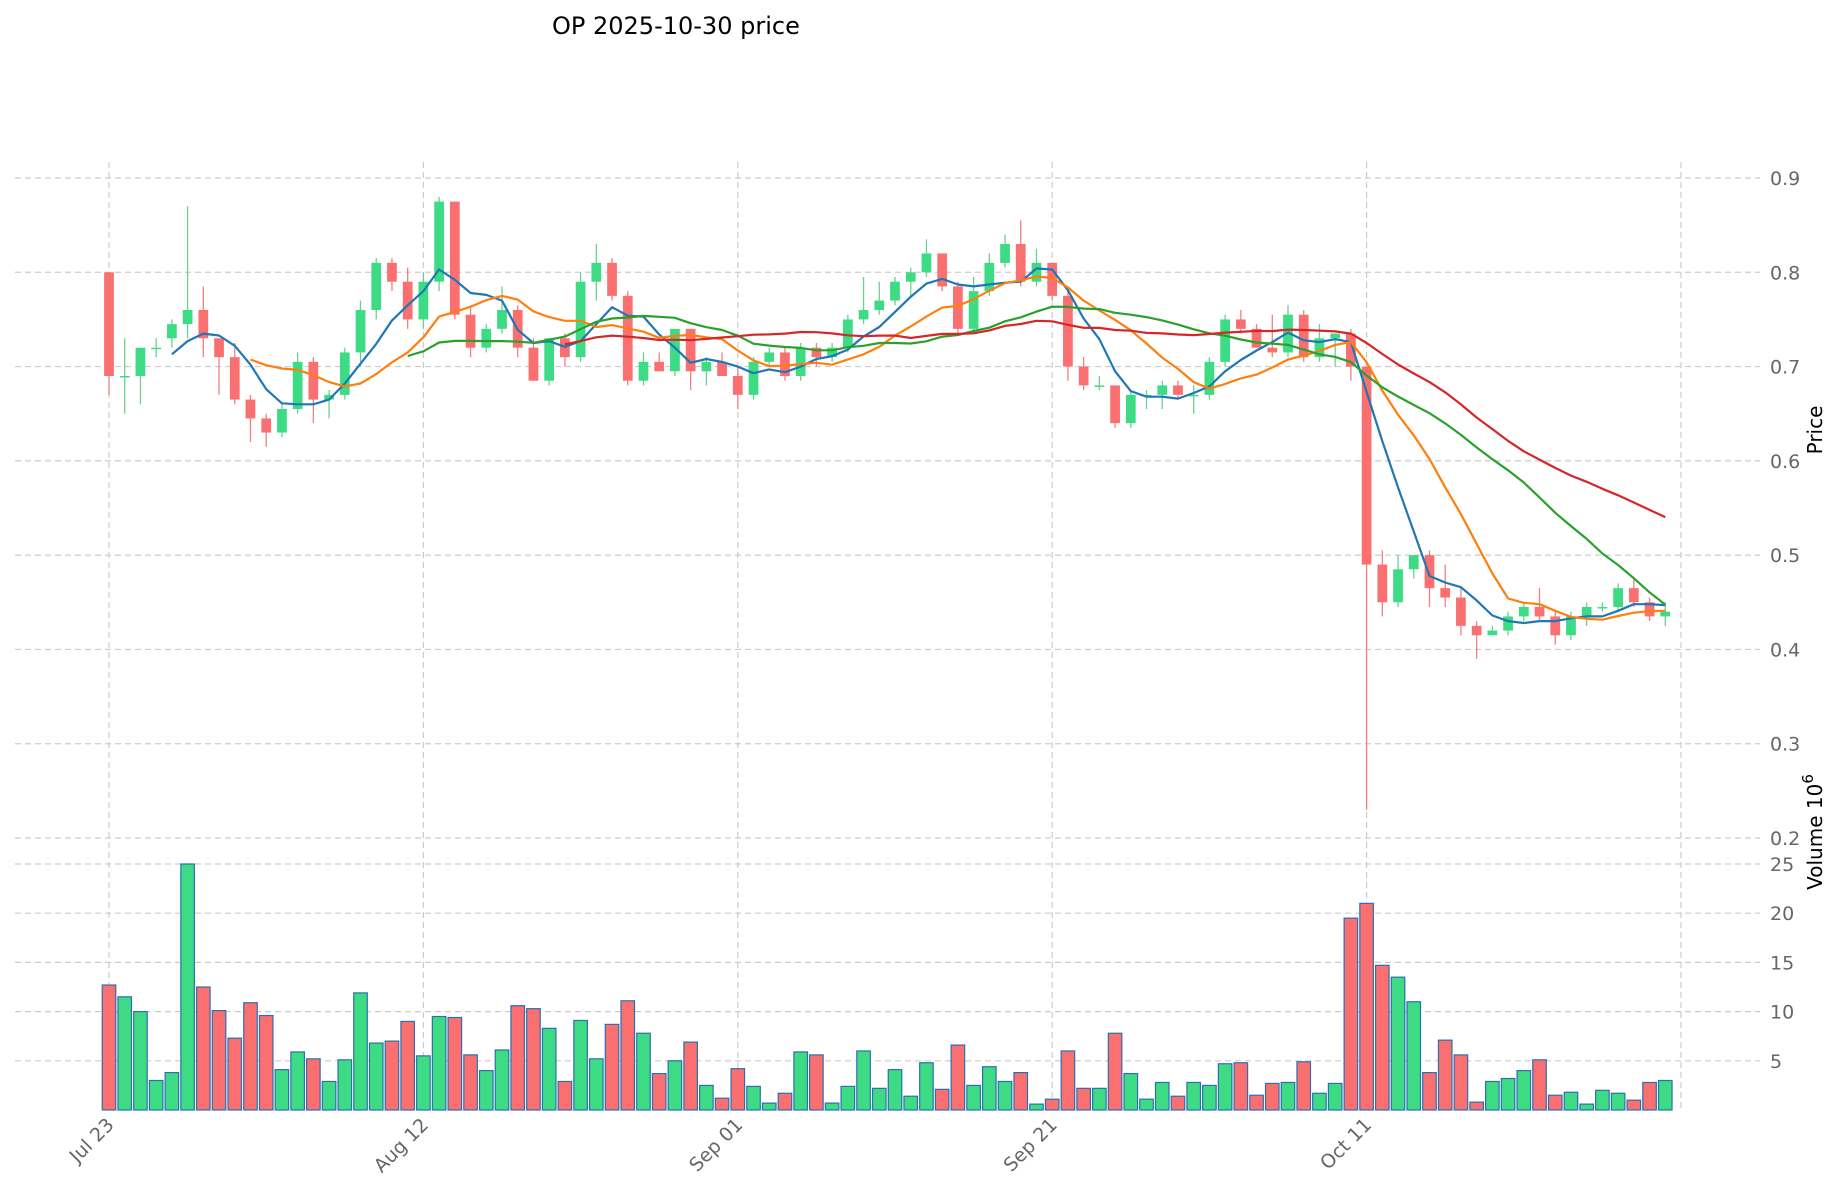 Image resolution: width=1834 pixels, height=1202 pixels. What do you see at coordinates (1808, 779) in the screenshot?
I see `volume-axis-label-exponent: 6` at bounding box center [1808, 779].